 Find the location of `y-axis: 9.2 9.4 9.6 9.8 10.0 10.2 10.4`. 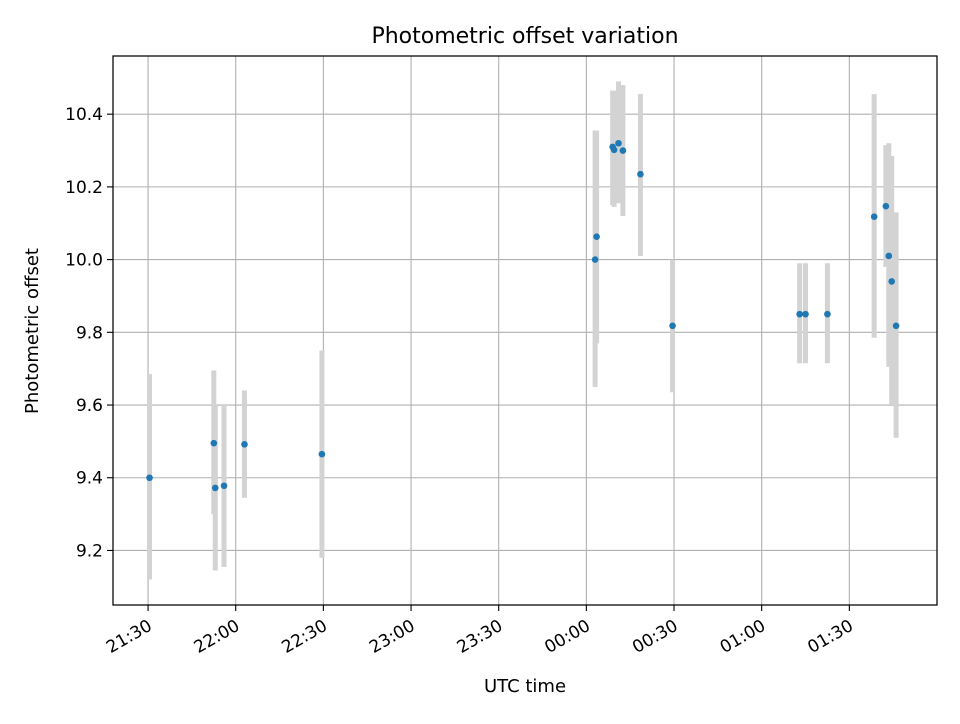

y-axis: 9.2 9.4 9.6 9.8 10.0 10.2 10.4 is located at coordinates (89, 333).